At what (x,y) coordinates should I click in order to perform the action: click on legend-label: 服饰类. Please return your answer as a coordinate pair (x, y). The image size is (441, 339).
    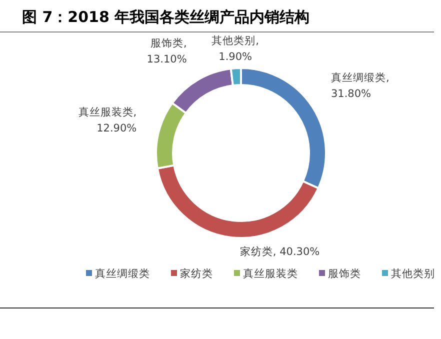
    Looking at the image, I should click on (344, 273).